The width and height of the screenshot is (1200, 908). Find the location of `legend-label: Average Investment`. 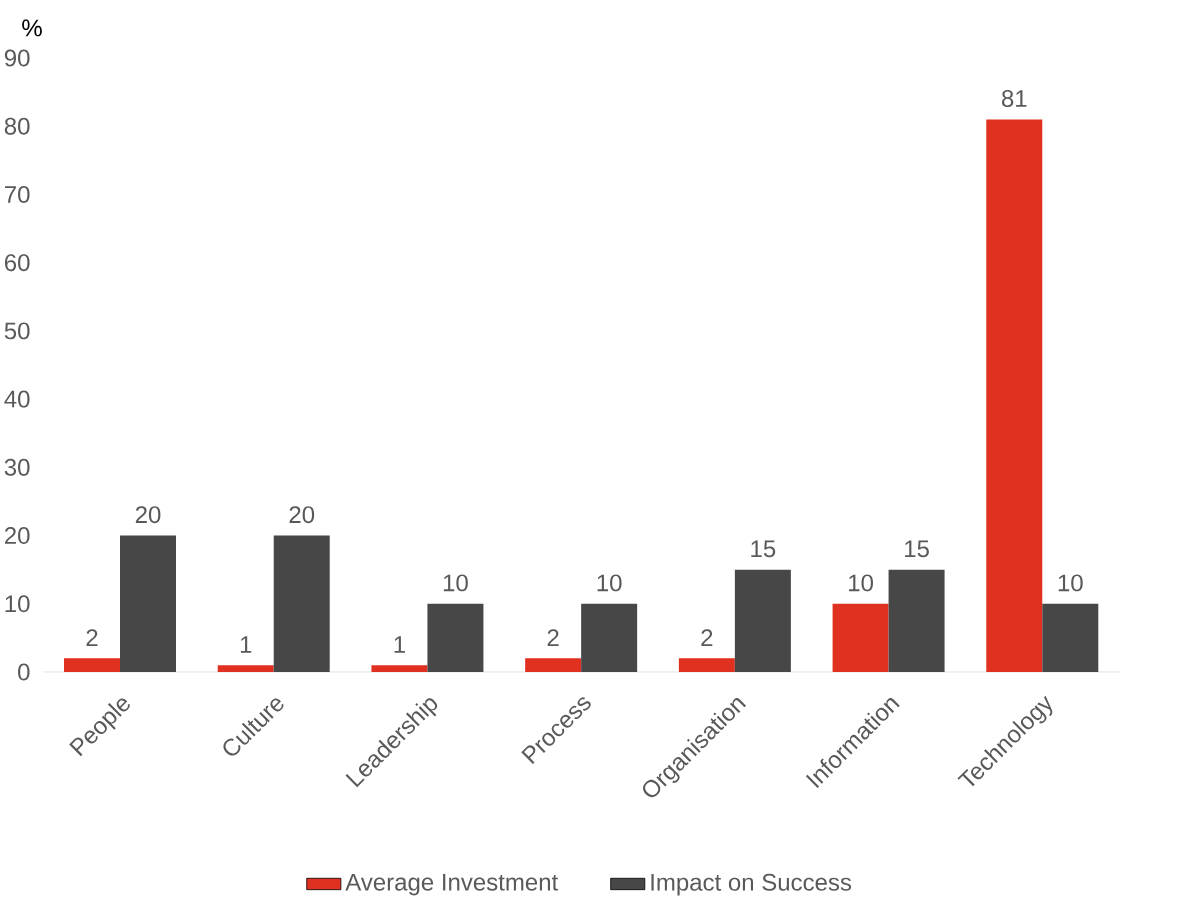

legend-label: Average Investment is located at coordinates (452, 884).